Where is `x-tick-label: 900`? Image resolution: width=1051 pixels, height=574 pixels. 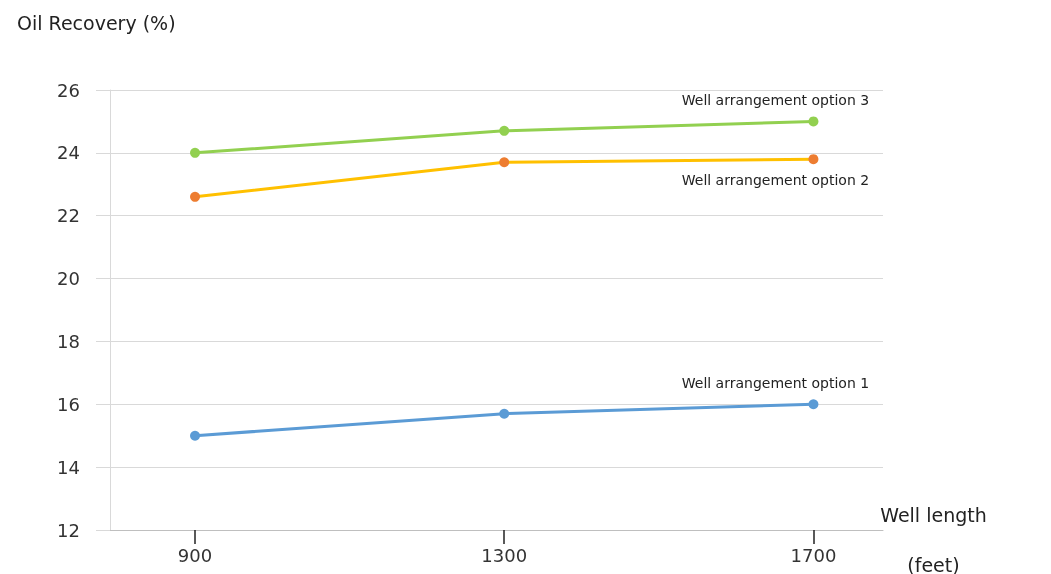
x-tick-label: 900 is located at coordinates (195, 555).